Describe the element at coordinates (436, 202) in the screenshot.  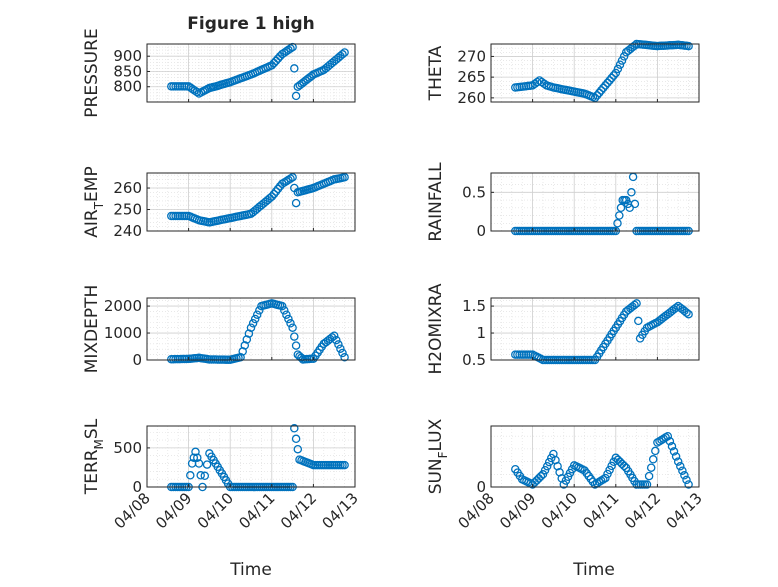
I see `y-axis-label: RAINFALL` at that location.